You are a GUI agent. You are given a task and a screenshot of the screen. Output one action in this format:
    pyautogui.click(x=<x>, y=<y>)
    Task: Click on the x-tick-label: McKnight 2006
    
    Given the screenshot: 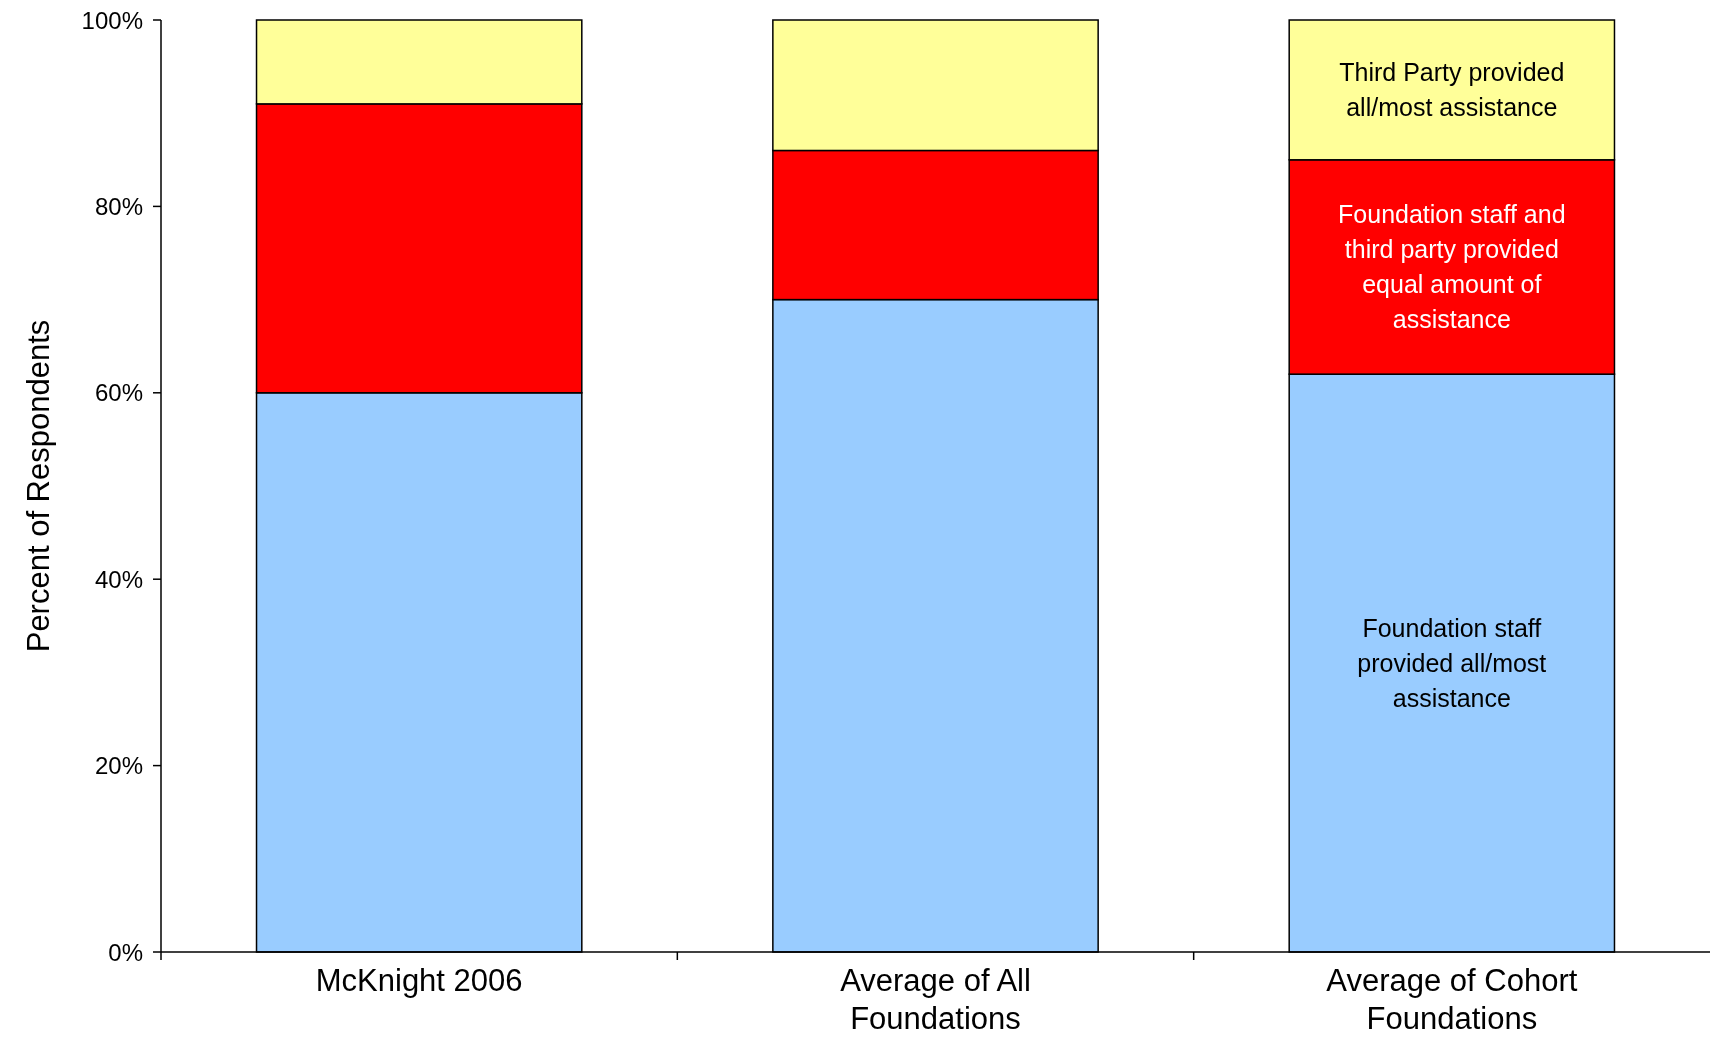 What is the action you would take?
    pyautogui.click(x=419, y=980)
    